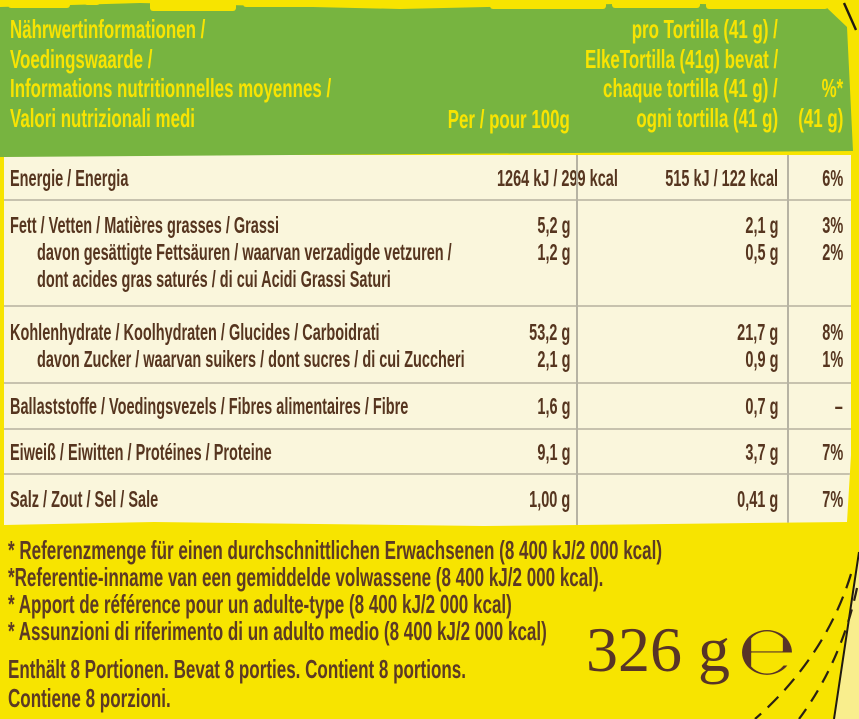 The height and width of the screenshot is (719, 859). What do you see at coordinates (846, 635) in the screenshot?
I see `corner-fold-line` at bounding box center [846, 635].